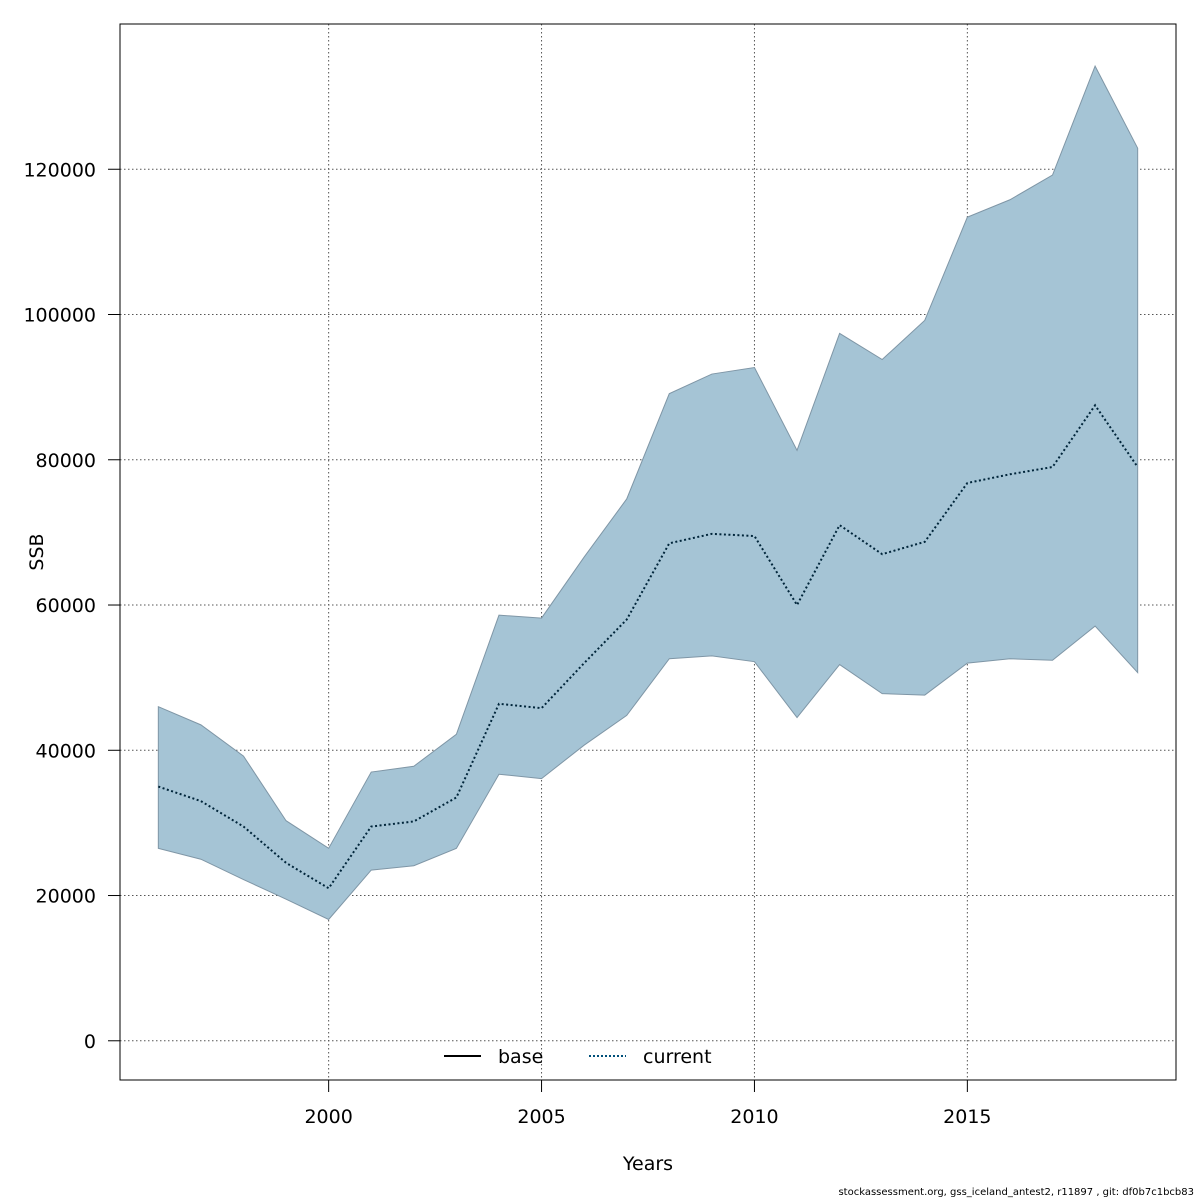 This screenshot has width=1200, height=1200. I want to click on y-tick-label: 100000, so click(59, 316).